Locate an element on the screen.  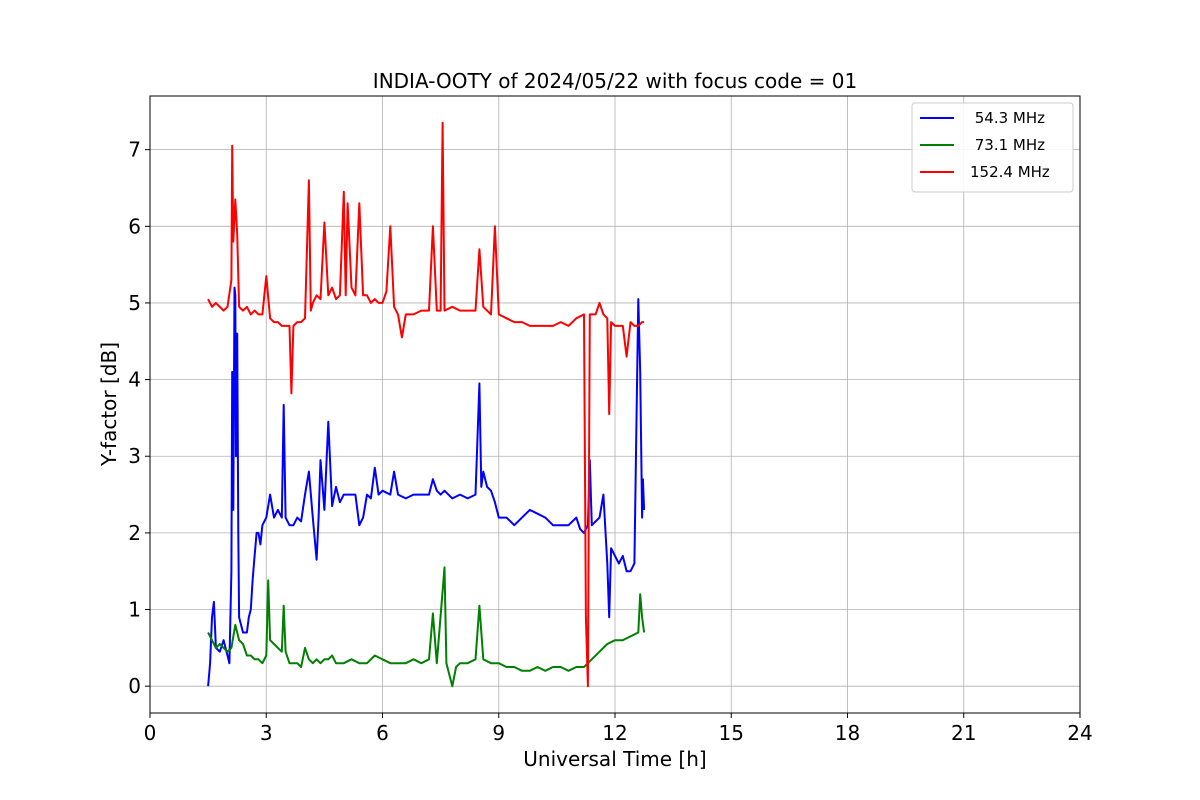
x-axis-label: Universal Time [h] is located at coordinates (614, 759).